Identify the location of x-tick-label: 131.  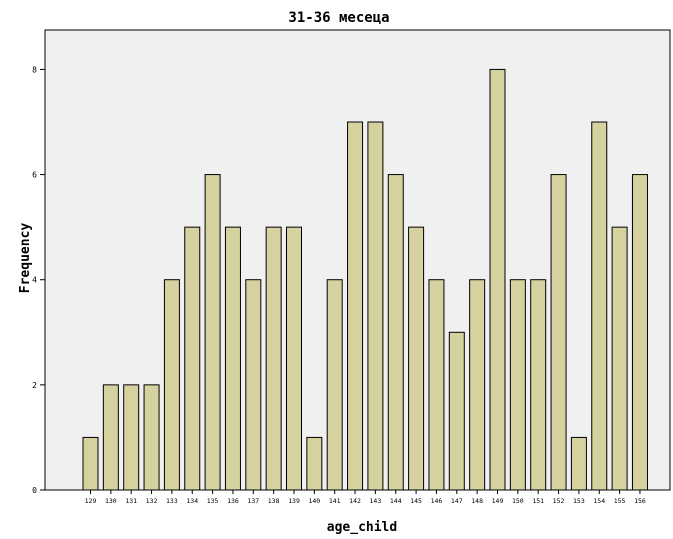
(131, 501).